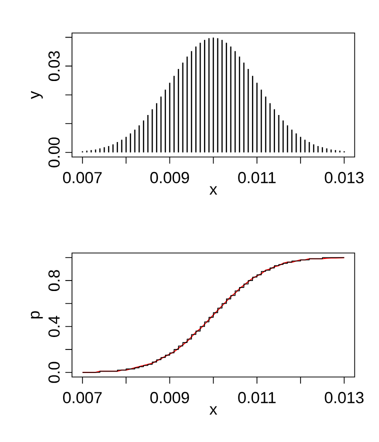 This screenshot has height=442, width=379. I want to click on y-tick-label: 0.00, so click(54, 152).